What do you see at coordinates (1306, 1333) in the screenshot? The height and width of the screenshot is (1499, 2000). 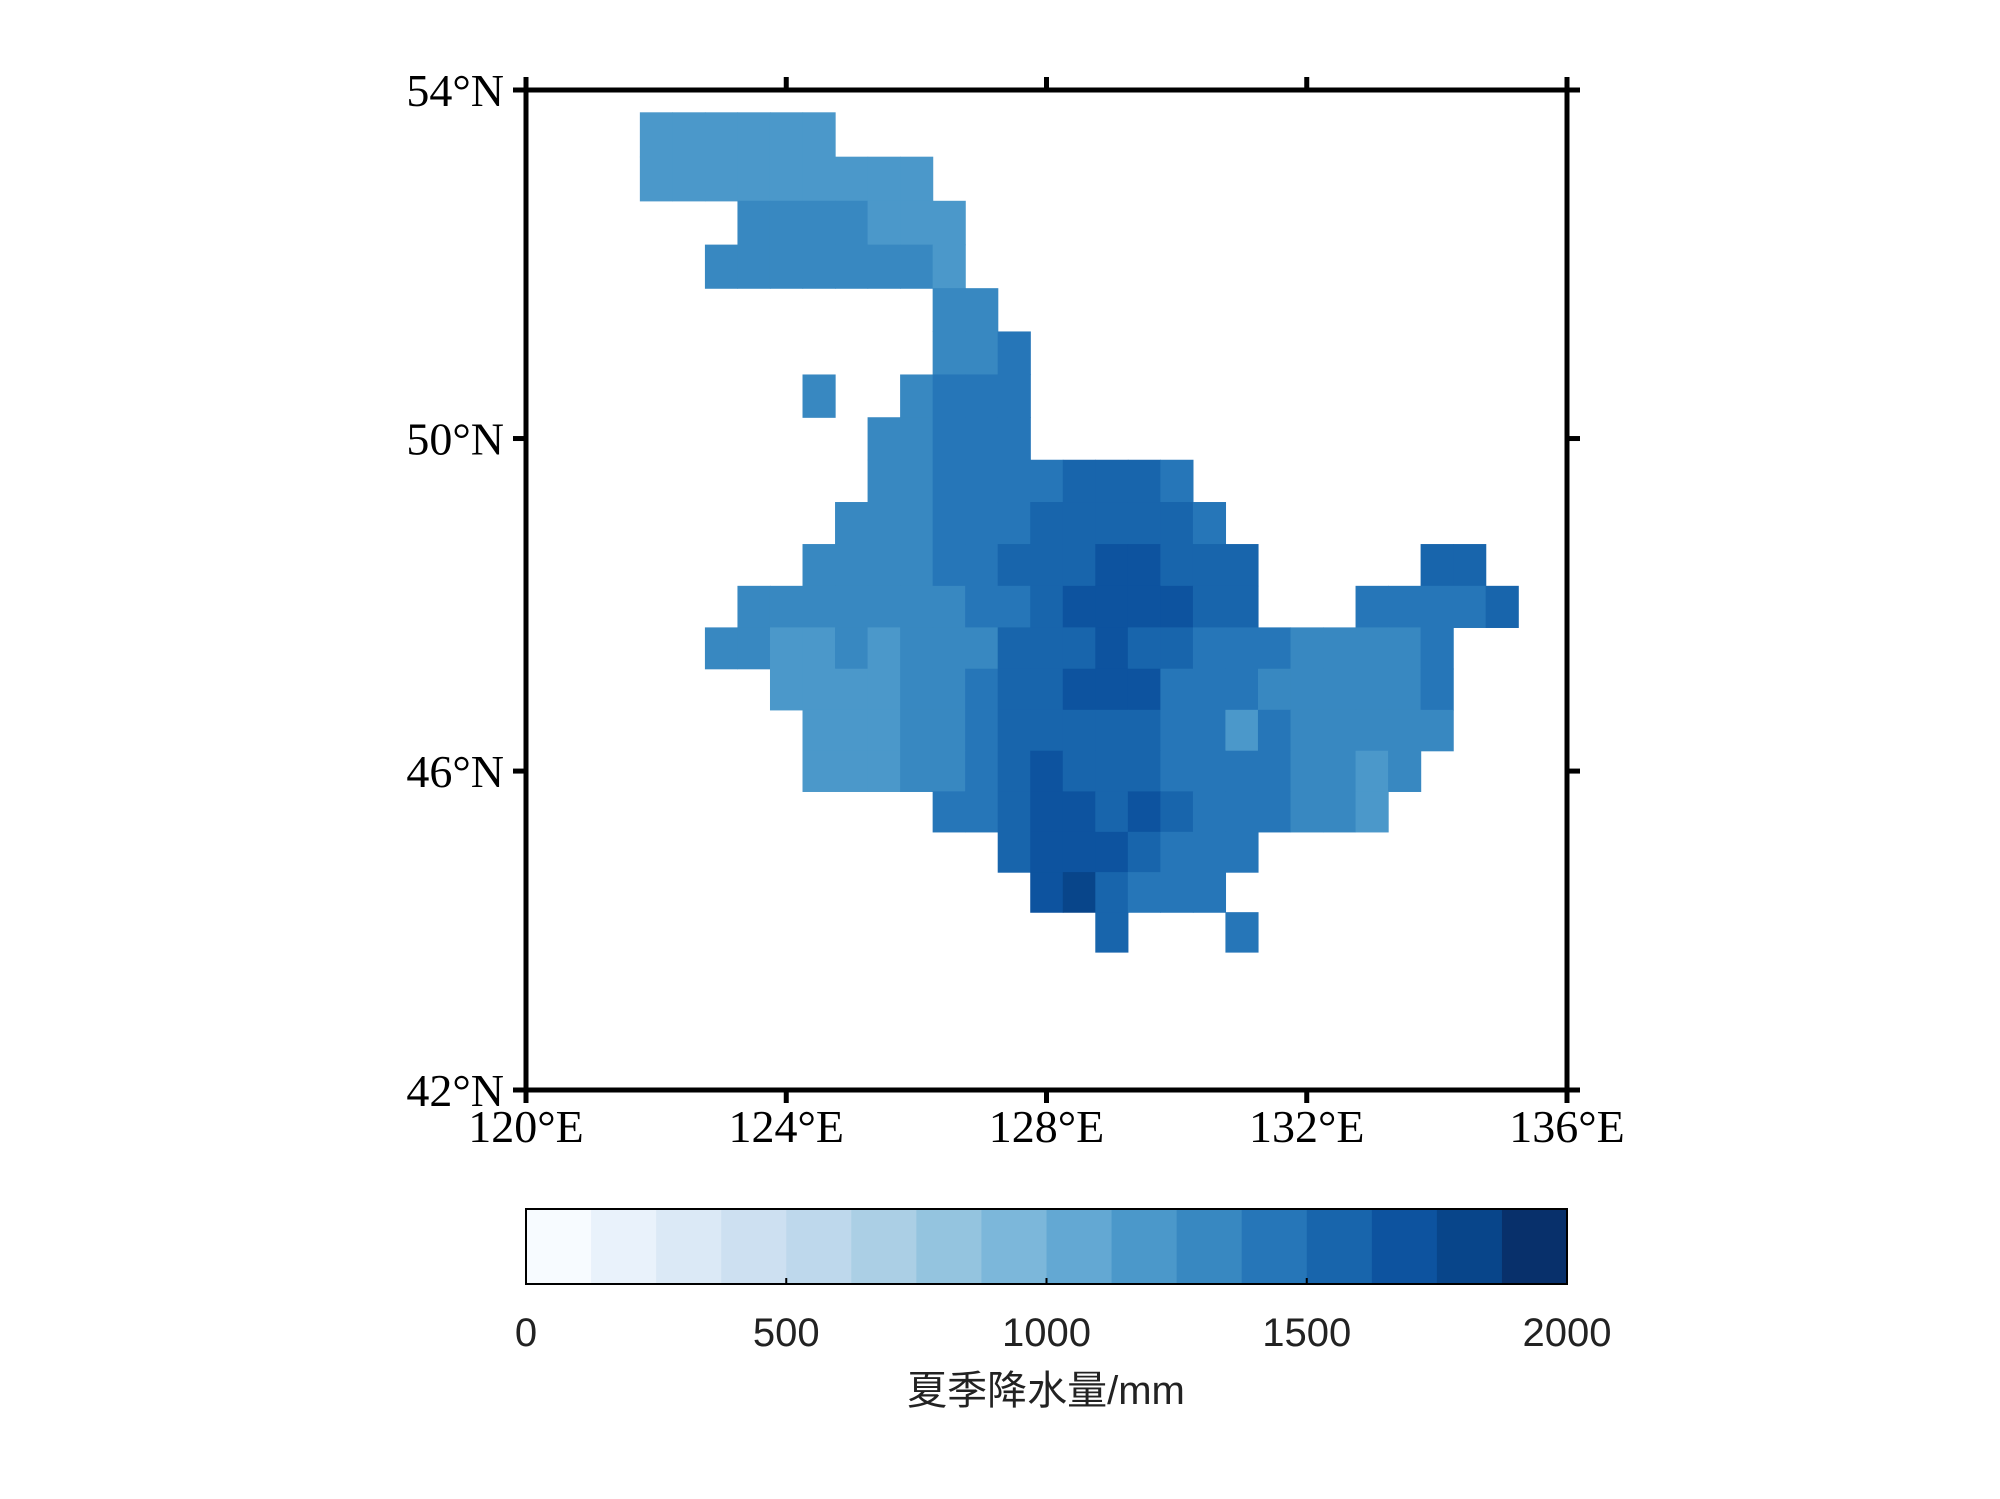 I see `colorbar-tick-label: 1500` at bounding box center [1306, 1333].